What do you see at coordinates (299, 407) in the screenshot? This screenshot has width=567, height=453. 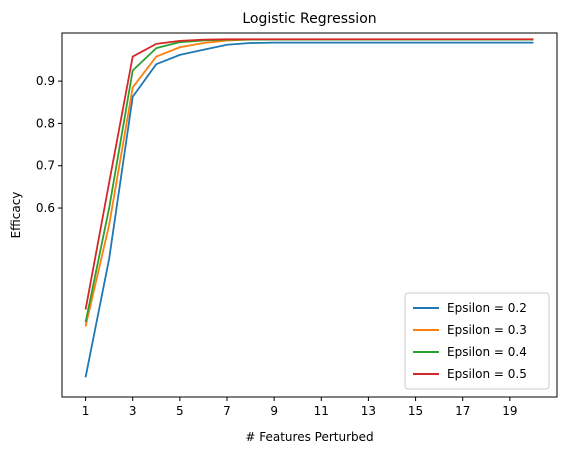 I see `x-axis: 1 3 5 7 9 11 13 15 17 19` at bounding box center [299, 407].